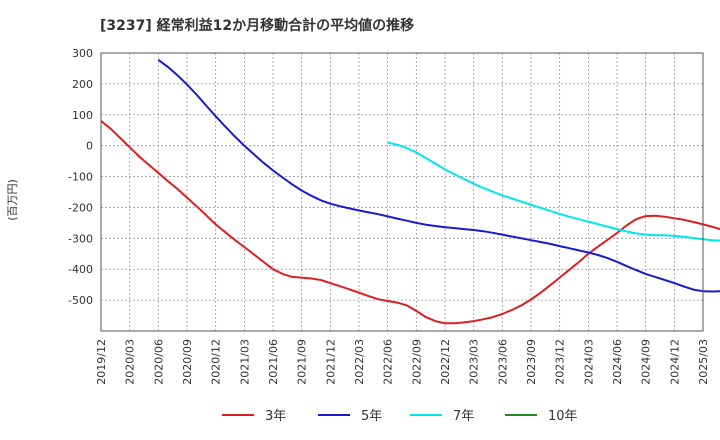 This screenshot has height=440, width=720. What do you see at coordinates (130, 362) in the screenshot?
I see `x-tick-label: 2020/03` at bounding box center [130, 362].